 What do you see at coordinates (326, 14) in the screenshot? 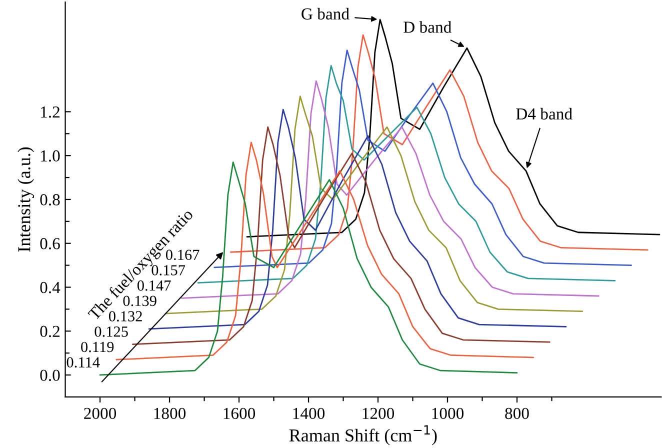
I see `annotation: G band` at bounding box center [326, 14].